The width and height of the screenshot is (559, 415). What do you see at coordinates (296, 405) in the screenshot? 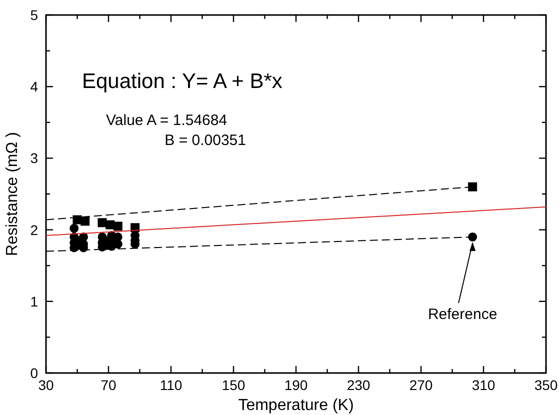
I see `x-axis-title: Temperature (K)` at bounding box center [296, 405].